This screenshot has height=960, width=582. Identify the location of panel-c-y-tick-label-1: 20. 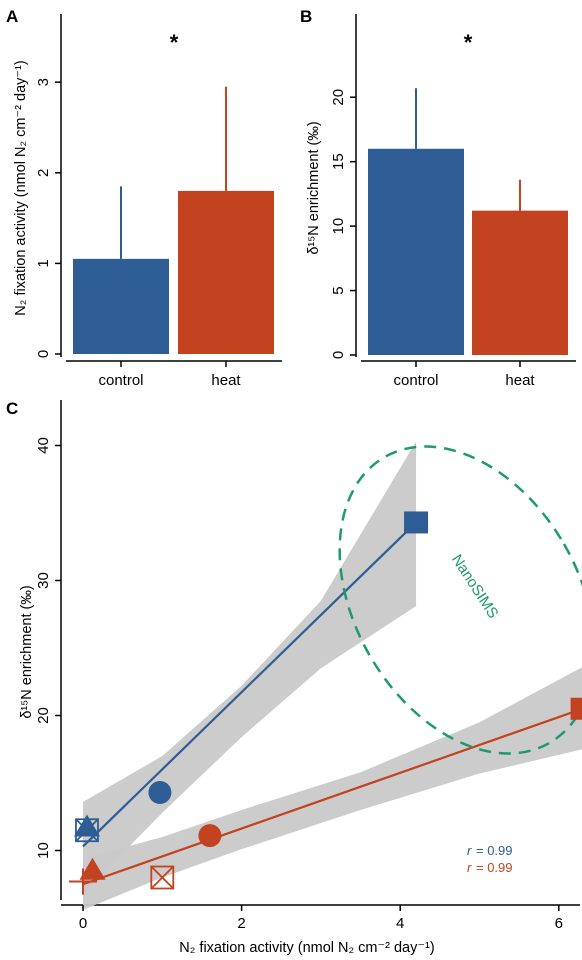
(43, 715).